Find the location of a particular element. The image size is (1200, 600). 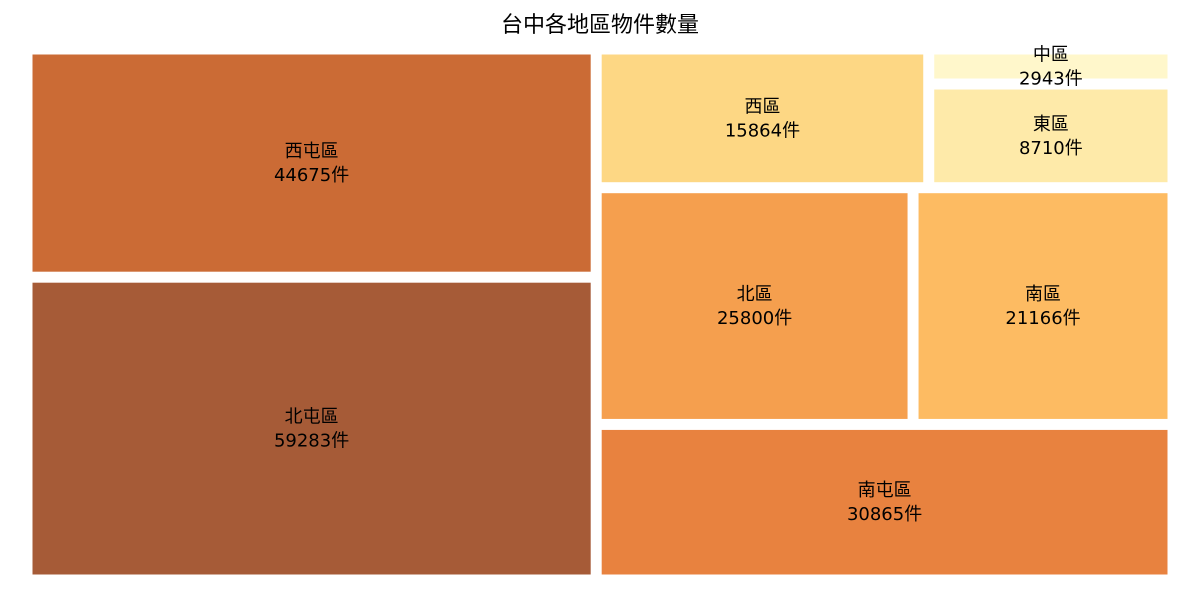

tile-value-label: 44675件 is located at coordinates (311, 175).